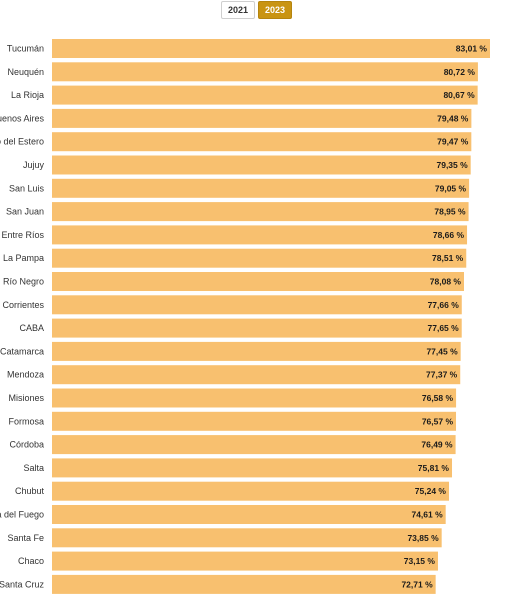 The image size is (512, 598). Describe the element at coordinates (446, 282) in the screenshot. I see `value-label: 78,08 %` at that location.